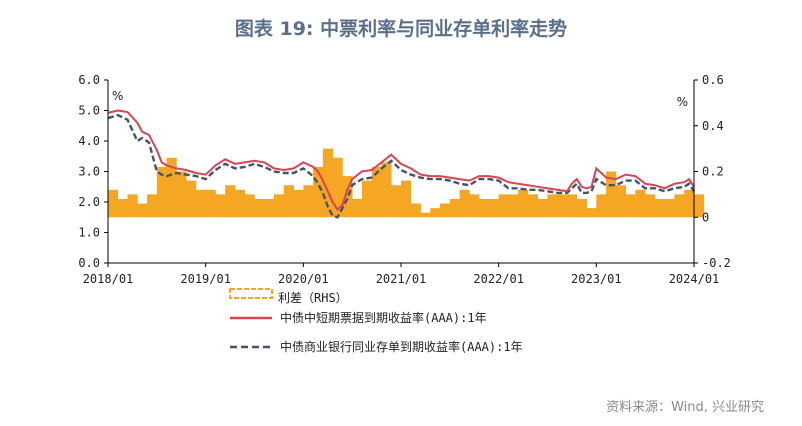 This screenshot has width=802, height=426. I want to click on left-axis-unit: %, so click(117, 96).